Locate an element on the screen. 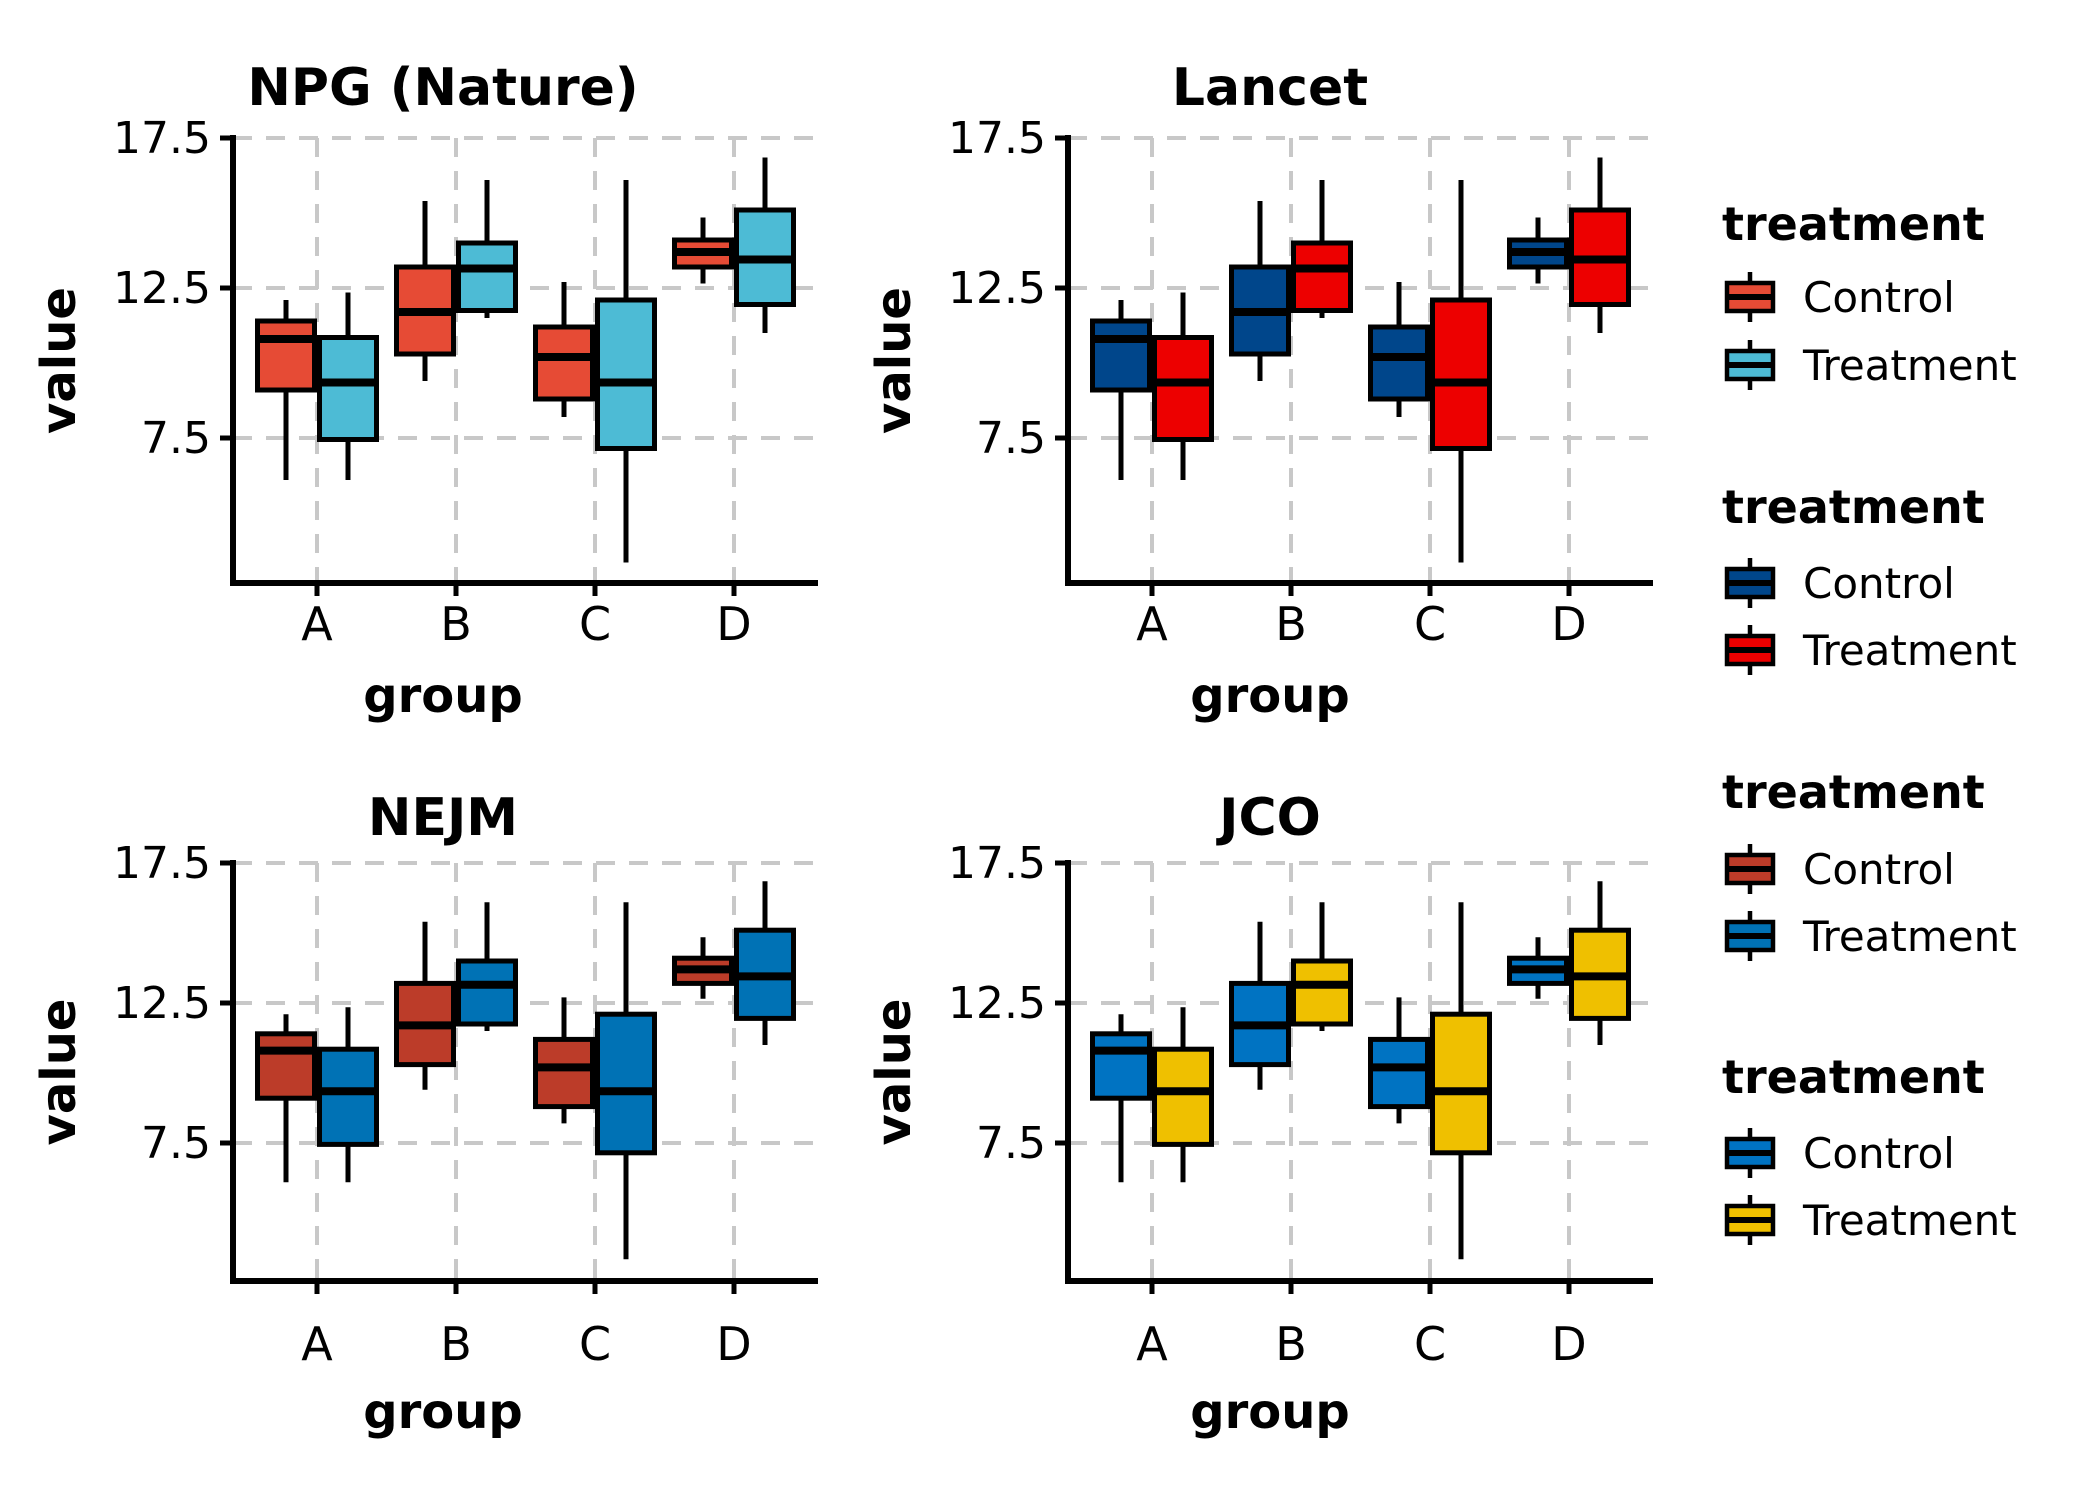 This screenshot has width=2100, height=1504. legend-entry-control: Control is located at coordinates (1839, 1153).